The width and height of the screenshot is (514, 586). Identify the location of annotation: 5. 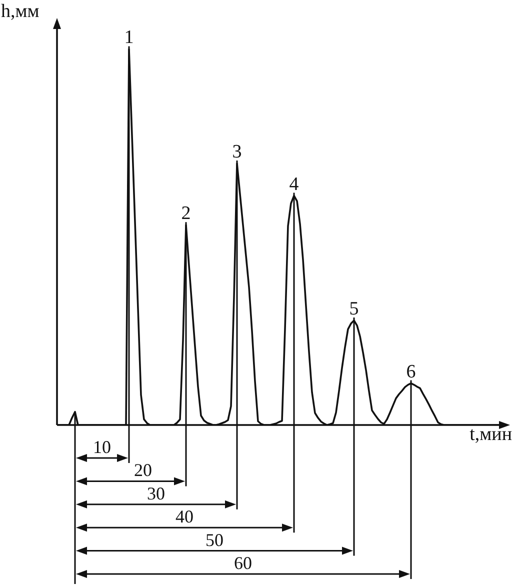
(354, 309).